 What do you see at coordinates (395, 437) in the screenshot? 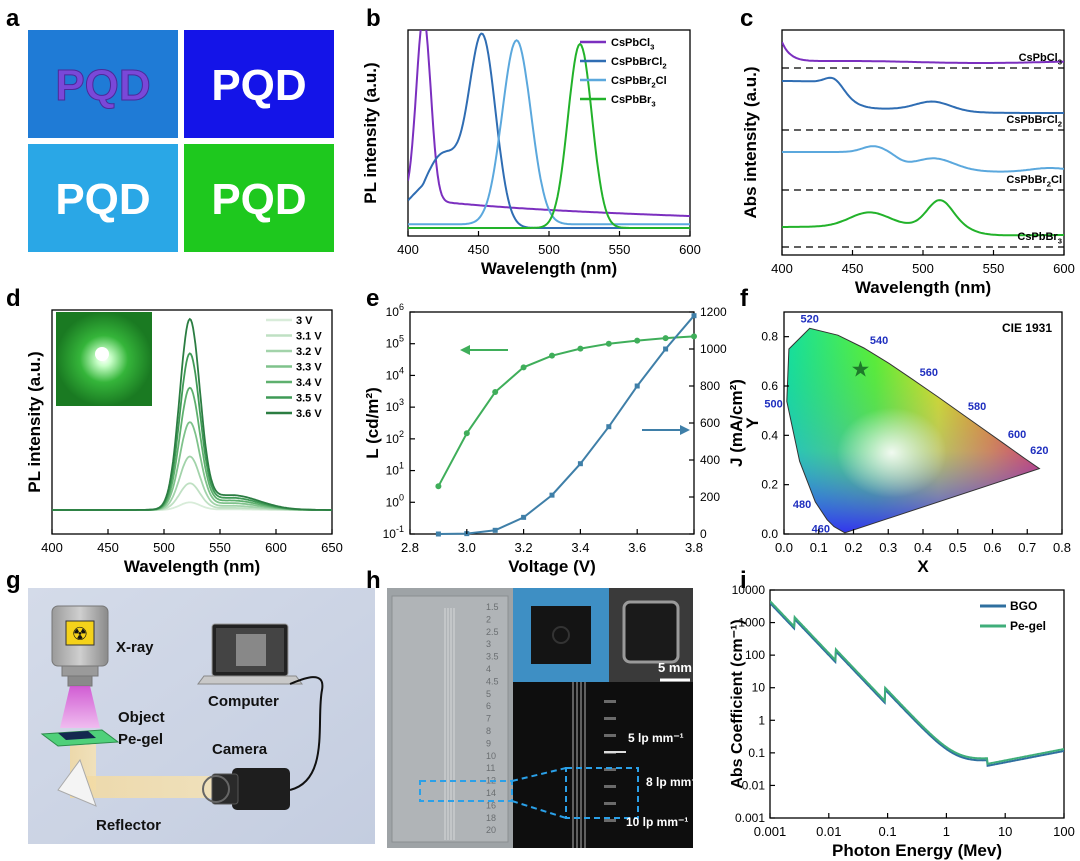
I see `y-left-tick-label: 10²` at bounding box center [395, 437].